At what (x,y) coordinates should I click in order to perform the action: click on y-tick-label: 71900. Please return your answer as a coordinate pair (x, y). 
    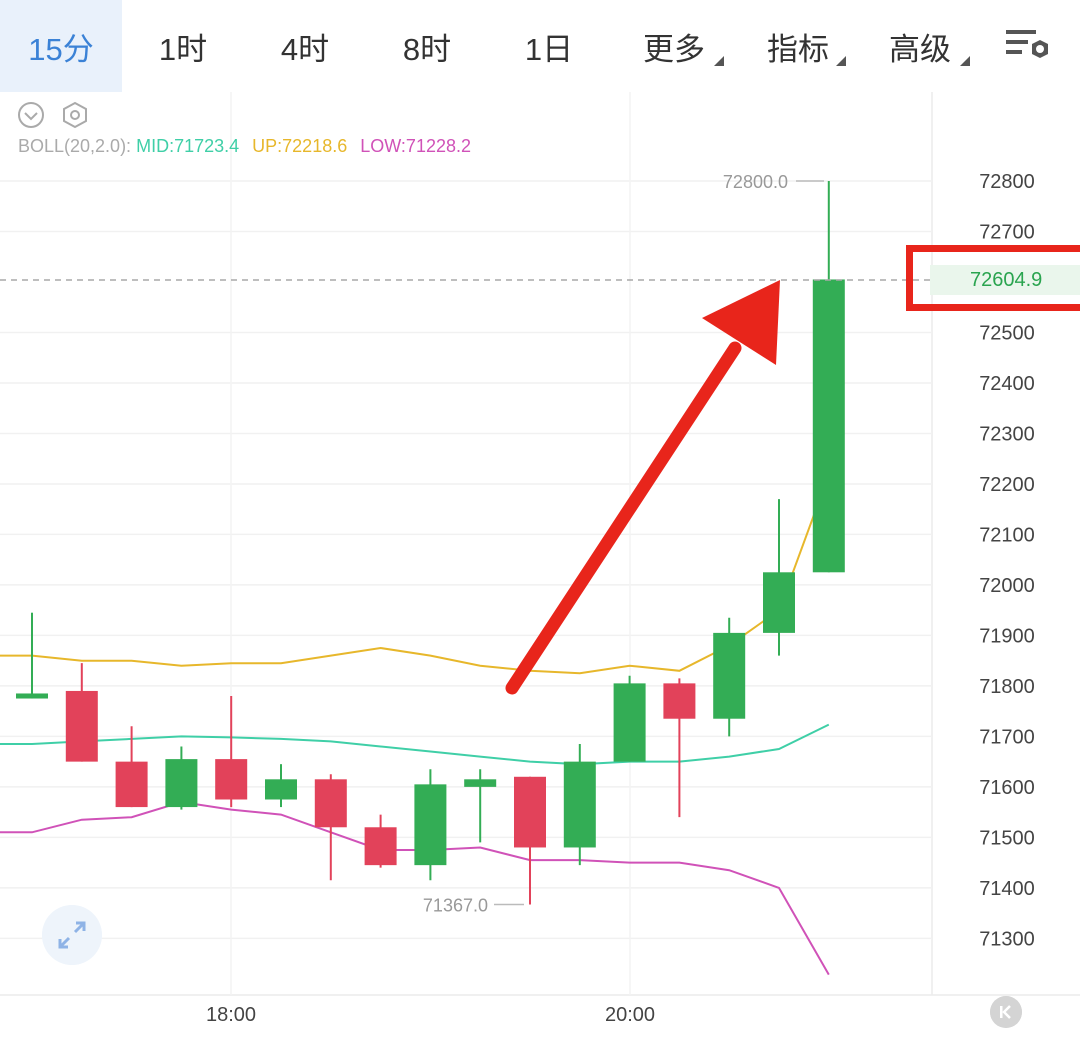
    Looking at the image, I should click on (1007, 636).